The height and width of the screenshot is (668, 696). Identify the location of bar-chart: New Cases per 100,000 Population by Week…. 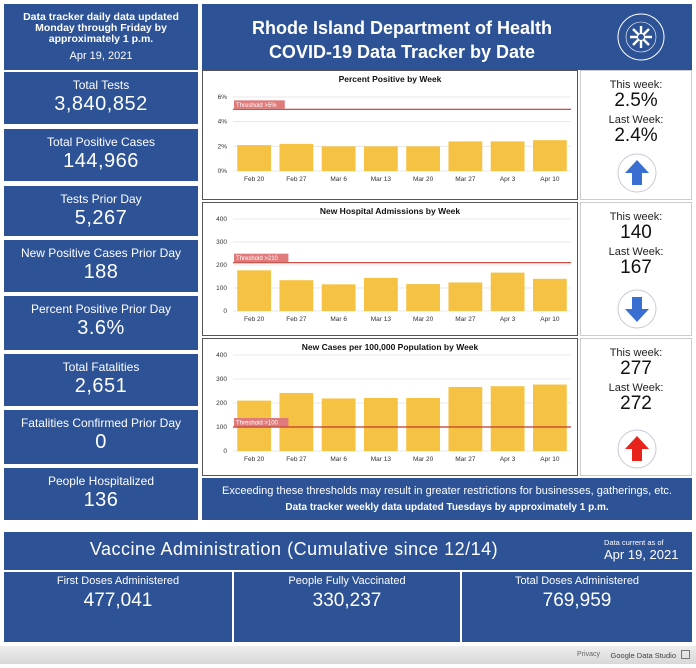
(393, 402).